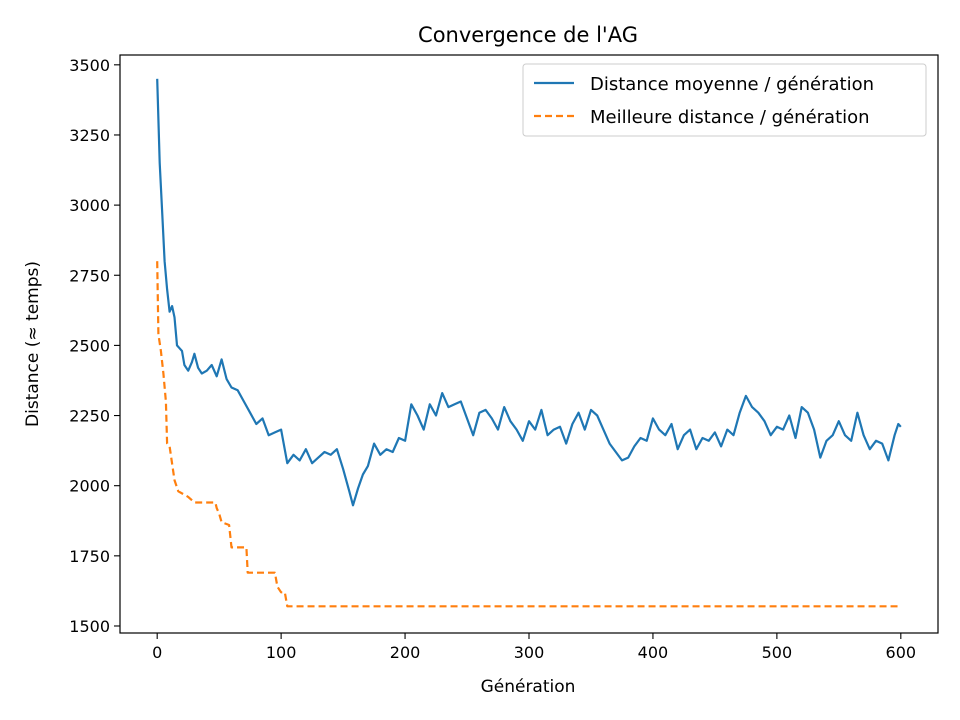 This screenshot has width=960, height=720. What do you see at coordinates (528, 35) in the screenshot?
I see `chart-title: Convergence de l'AG` at bounding box center [528, 35].